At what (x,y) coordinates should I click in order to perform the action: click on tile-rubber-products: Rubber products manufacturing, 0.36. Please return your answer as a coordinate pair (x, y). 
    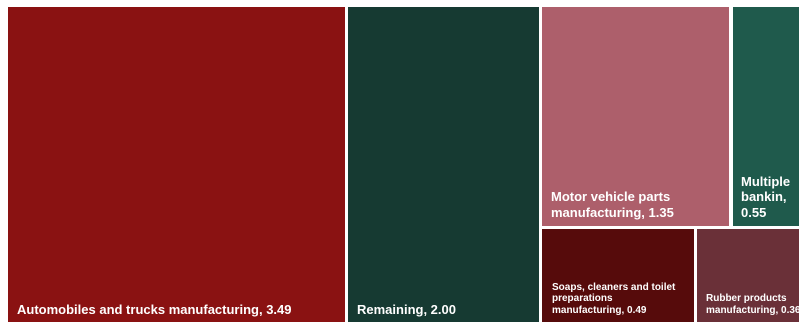
    Looking at the image, I should click on (748, 275).